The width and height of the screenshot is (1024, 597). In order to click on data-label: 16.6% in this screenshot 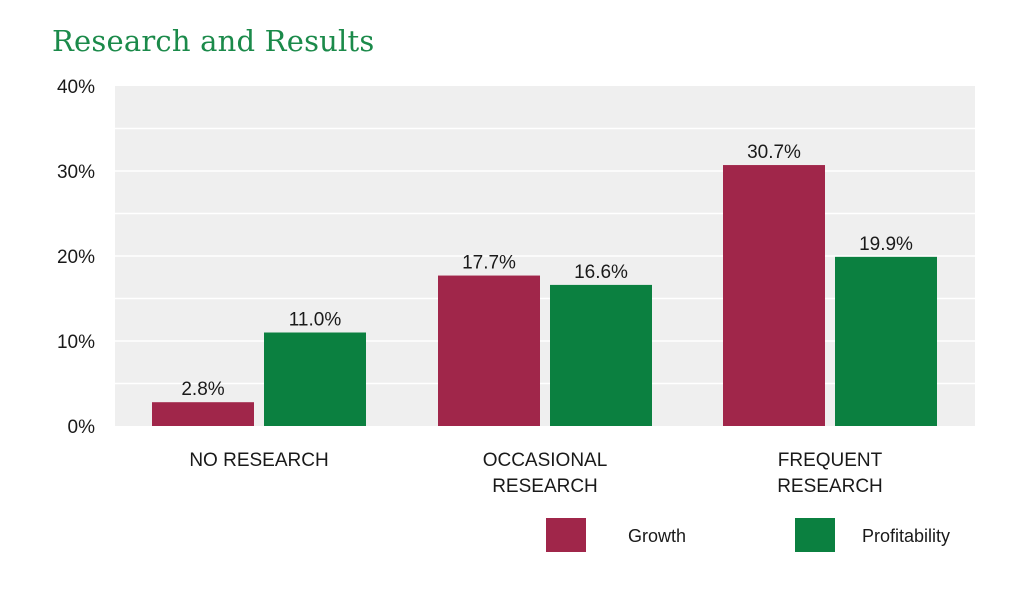, I will do `click(601, 272)`.